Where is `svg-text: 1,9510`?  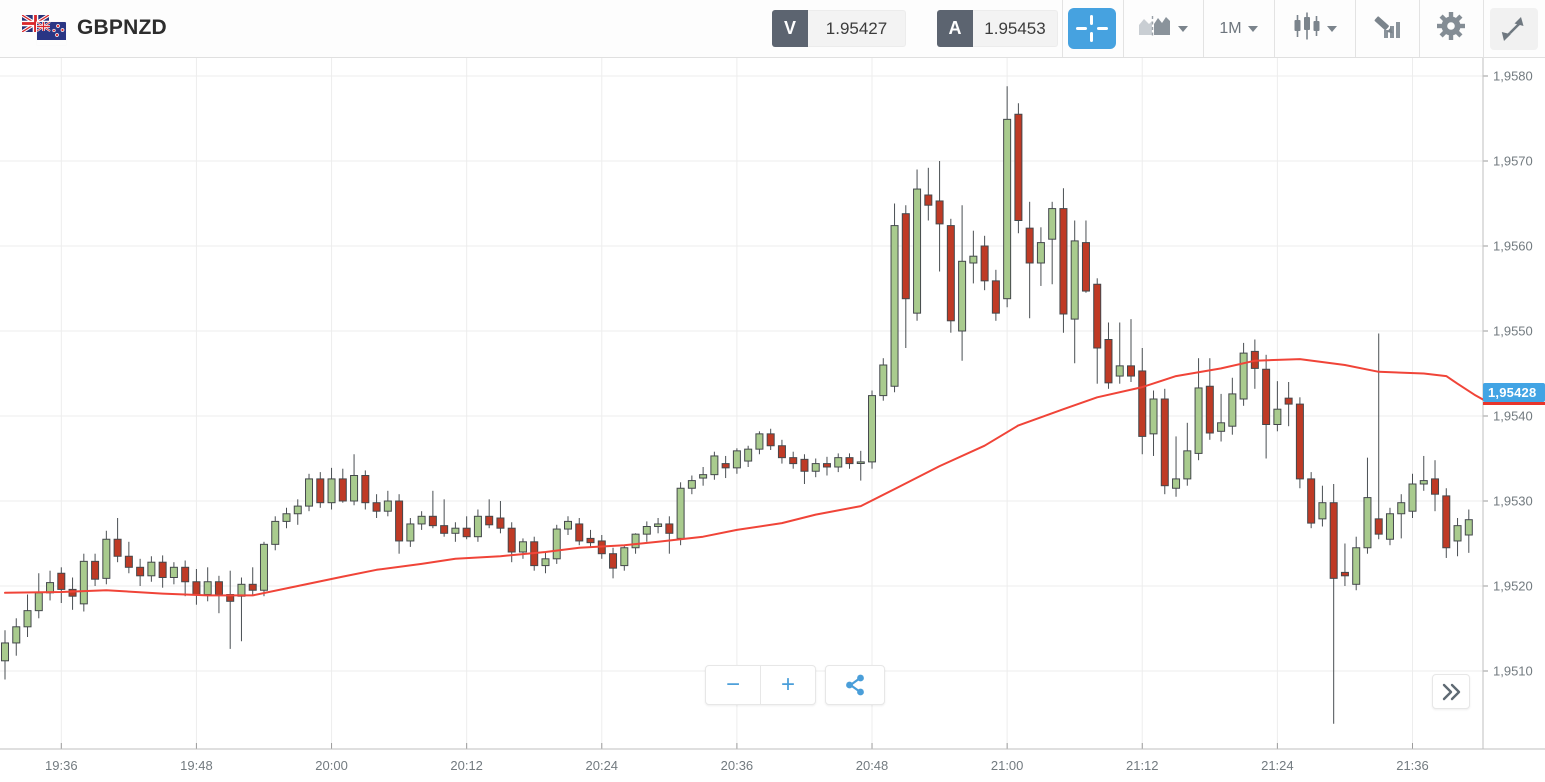 svg-text: 1,9510 is located at coordinates (1513, 671).